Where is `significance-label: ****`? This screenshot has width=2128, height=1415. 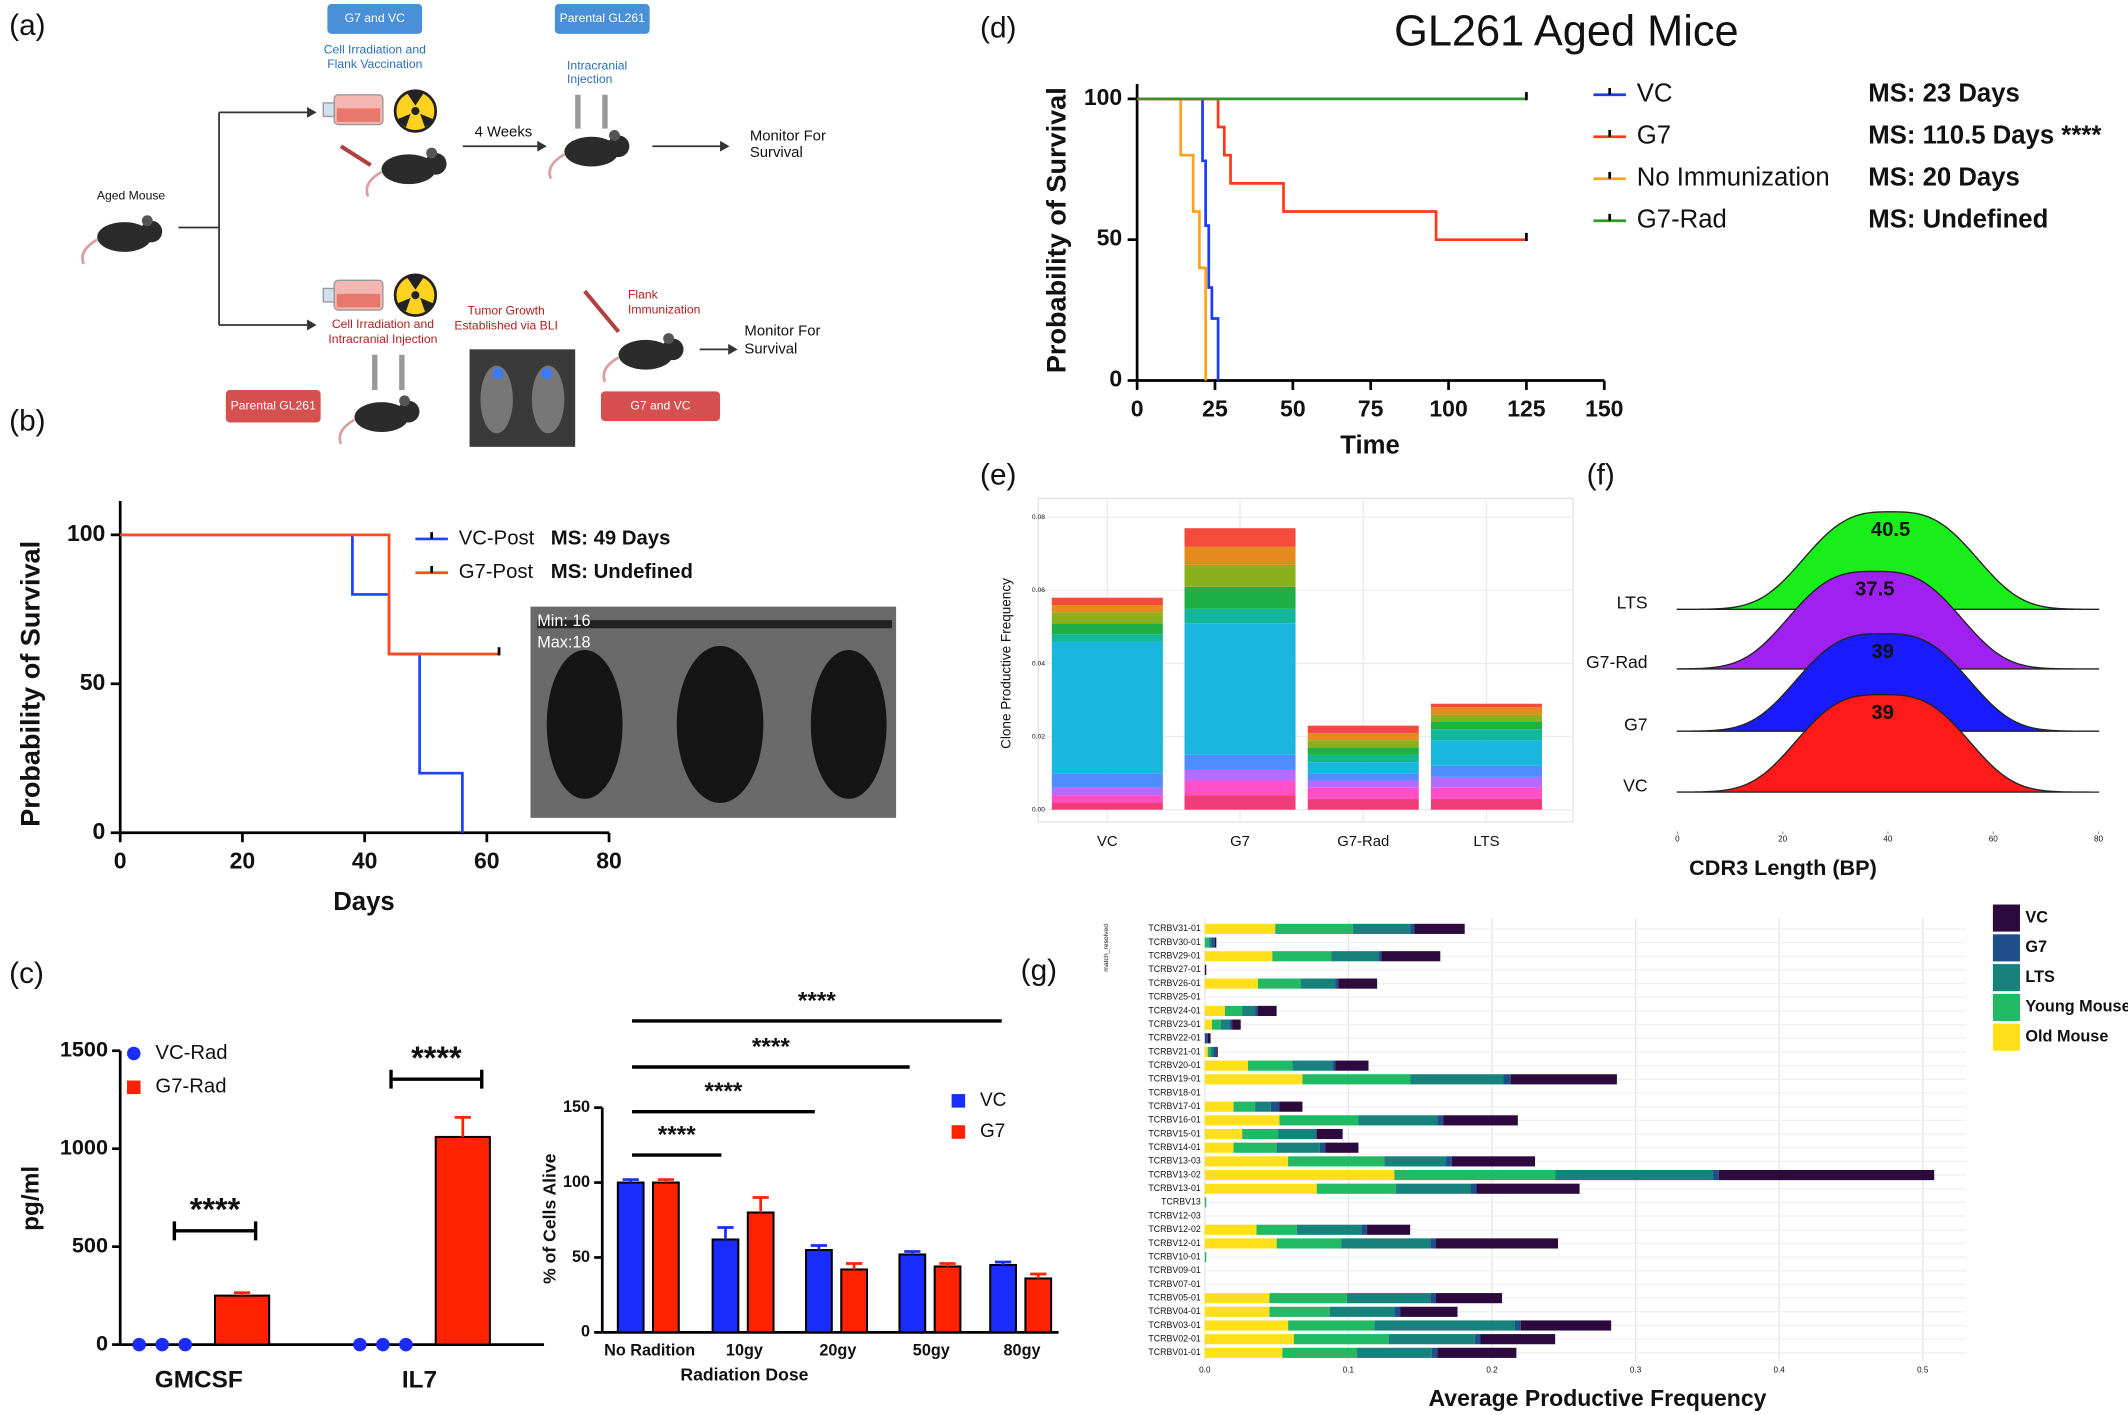 significance-label: **** is located at coordinates (436, 1058).